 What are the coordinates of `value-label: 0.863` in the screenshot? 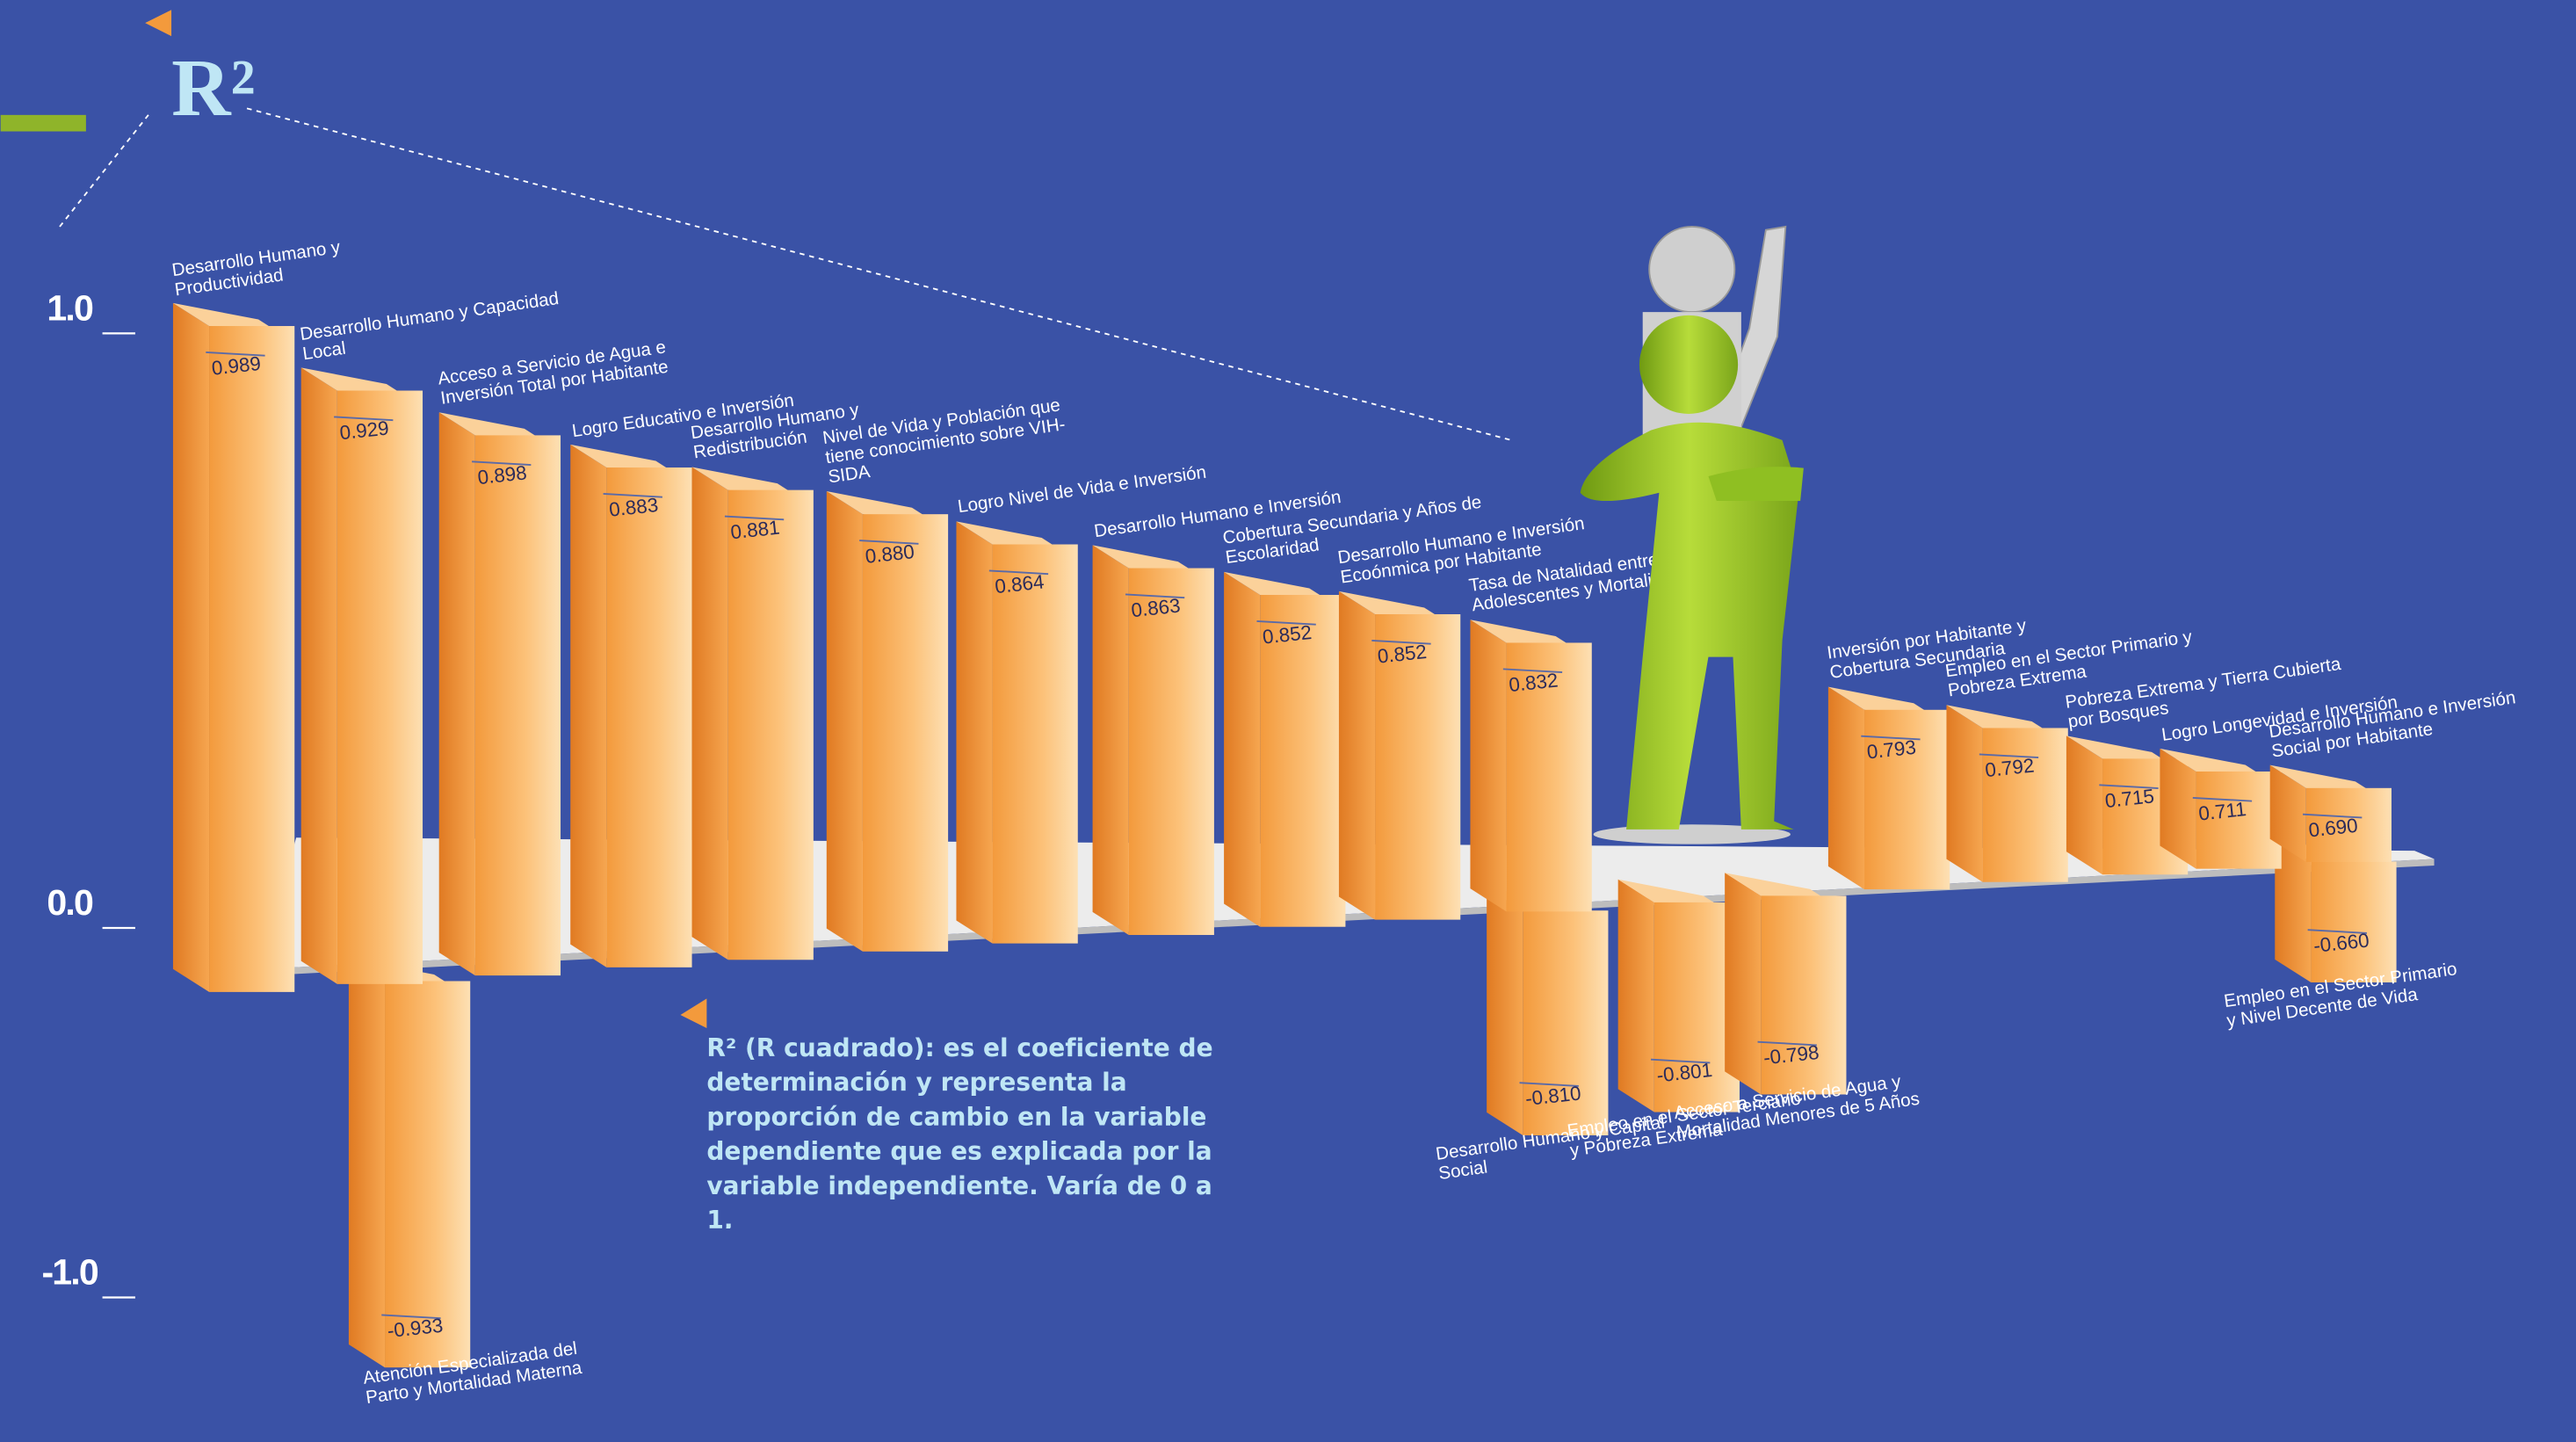 It's located at (1155, 607).